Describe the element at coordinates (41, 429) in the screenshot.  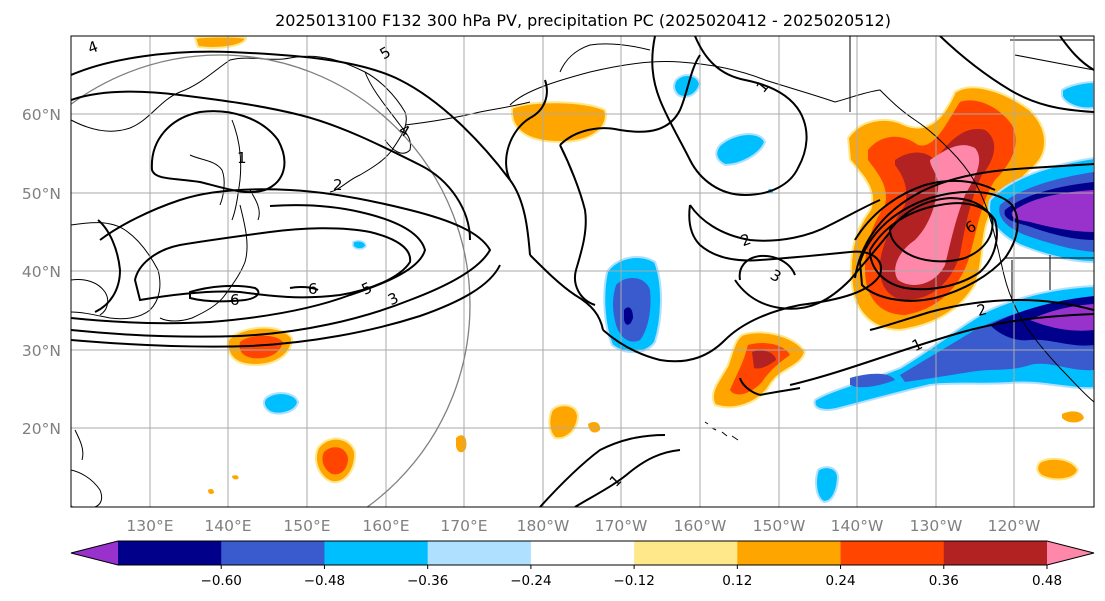
I see `lat-label-20n: 20°N` at that location.